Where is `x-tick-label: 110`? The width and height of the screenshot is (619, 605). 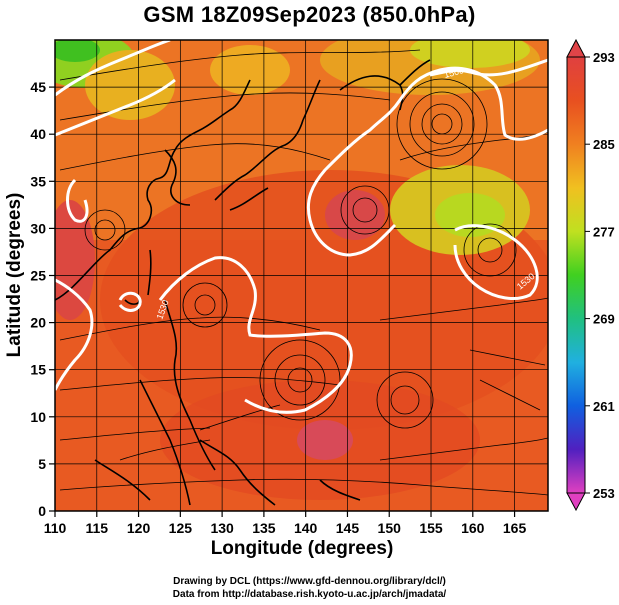
x-tick-label: 110 is located at coordinates (55, 528).